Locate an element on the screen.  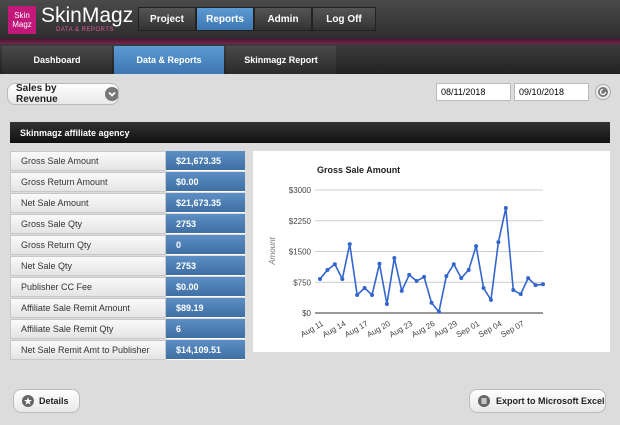
y-tick-label: $0 is located at coordinates (306, 313).